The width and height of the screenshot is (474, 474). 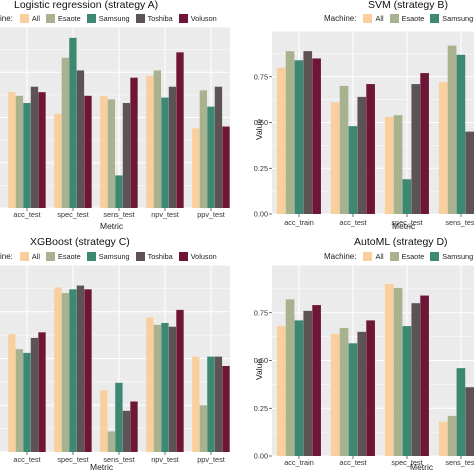 I want to click on bar-toshiba-acc_train, so click(x=308, y=132).